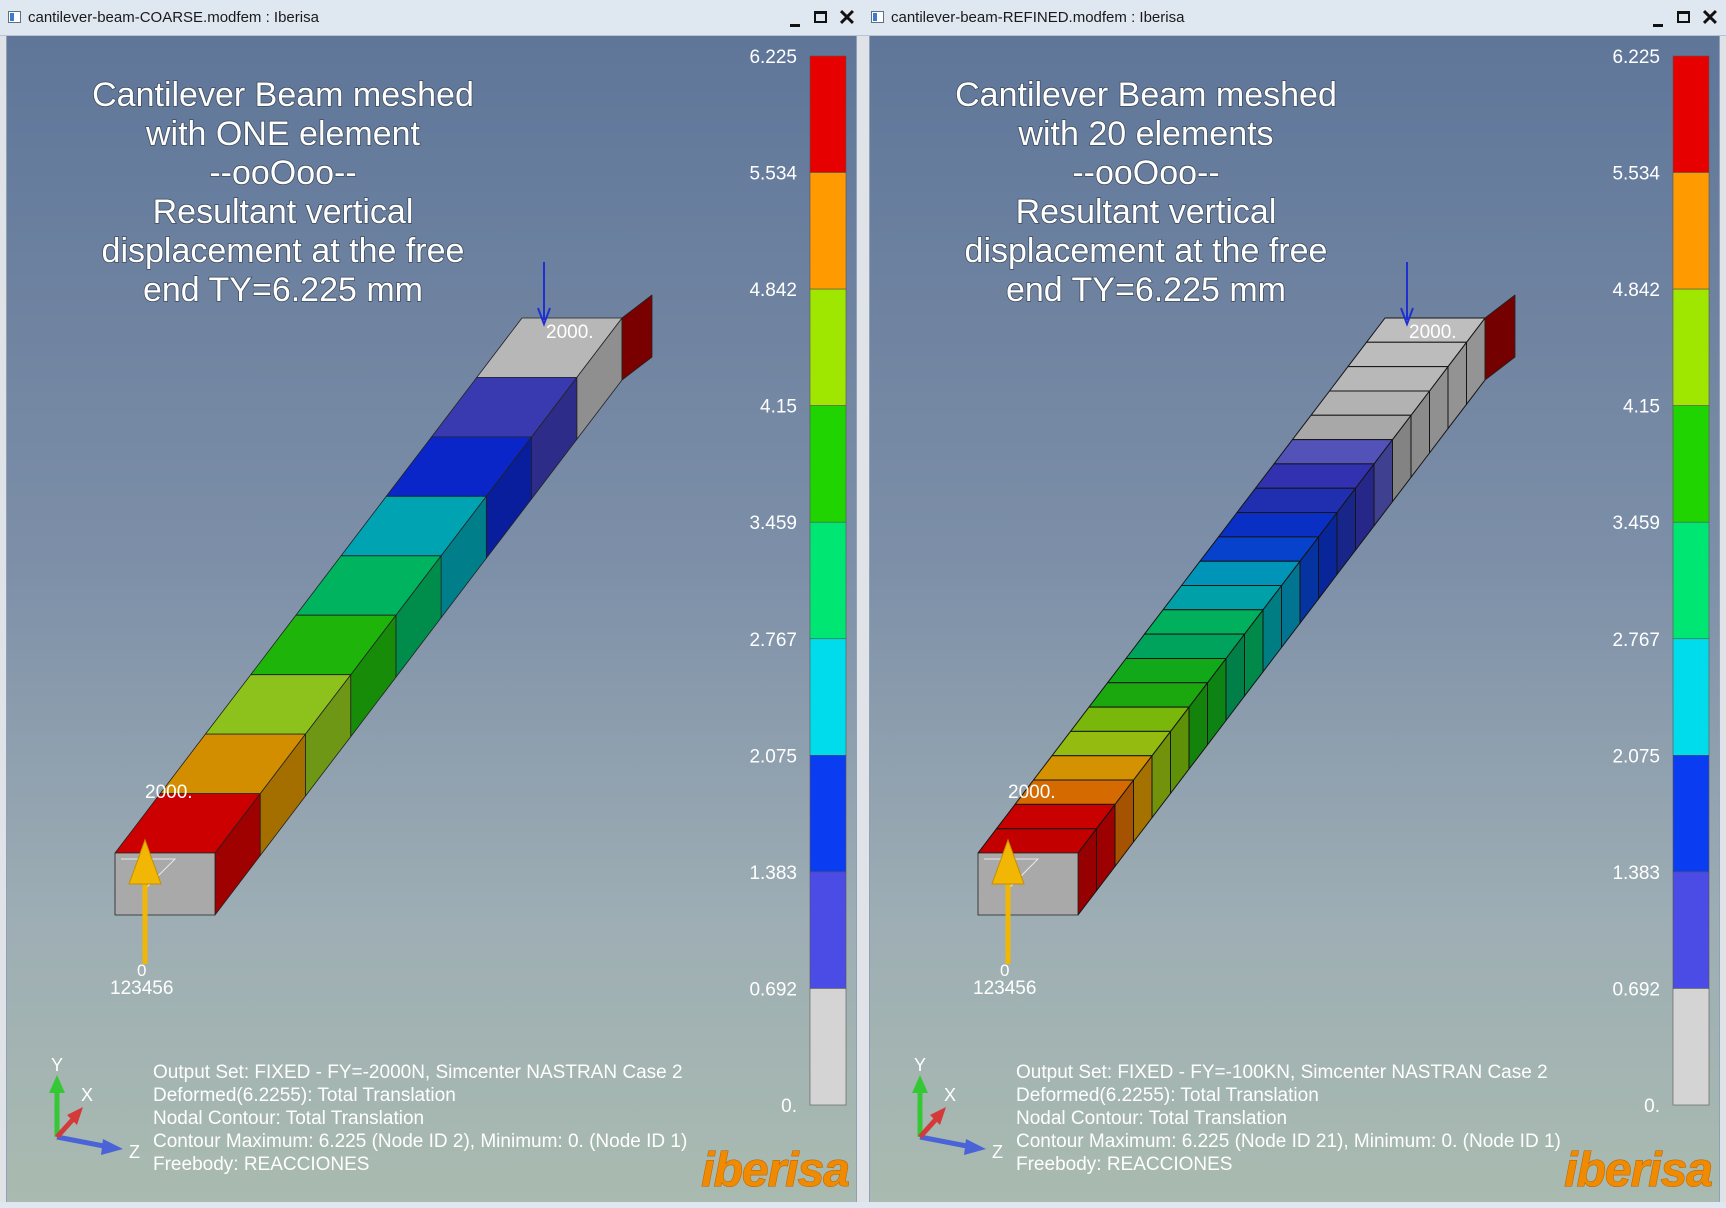 This screenshot has width=1726, height=1208. Describe the element at coordinates (938, 1116) in the screenshot. I see `x-axis-arrowhead` at that location.